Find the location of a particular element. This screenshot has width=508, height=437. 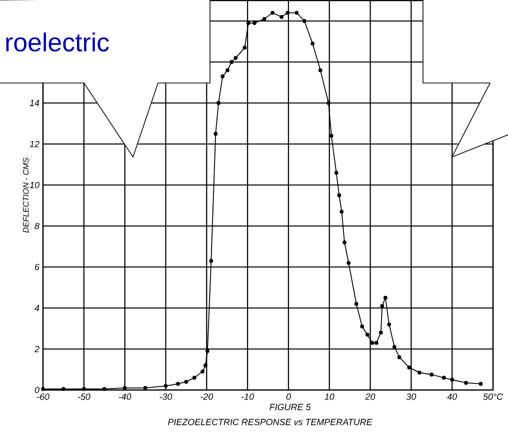

x-tick-label: 20 is located at coordinates (370, 397).